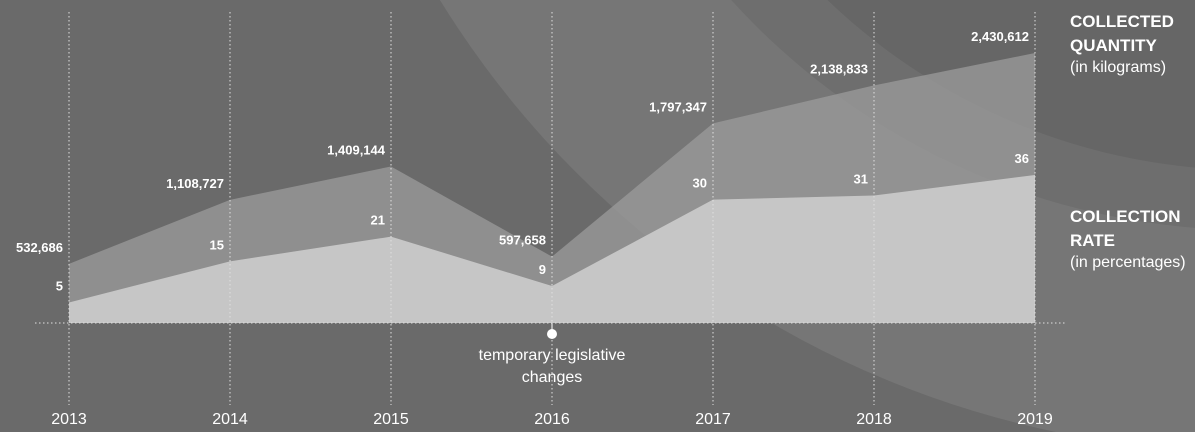 The height and width of the screenshot is (432, 1195). What do you see at coordinates (391, 419) in the screenshot?
I see `x-tick-label: 2015` at bounding box center [391, 419].